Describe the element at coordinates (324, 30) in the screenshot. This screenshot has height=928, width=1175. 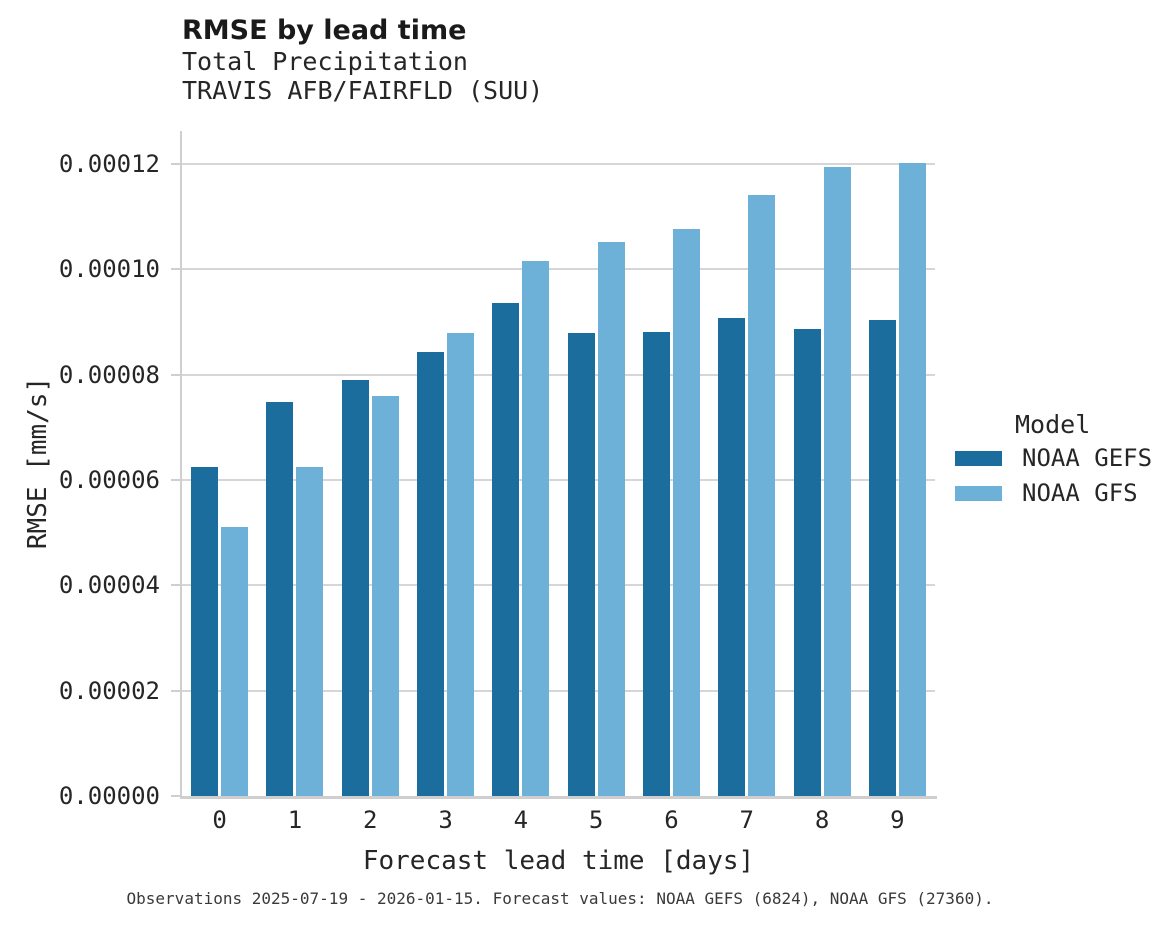
I see `chart-title: RMSE by lead time` at that location.